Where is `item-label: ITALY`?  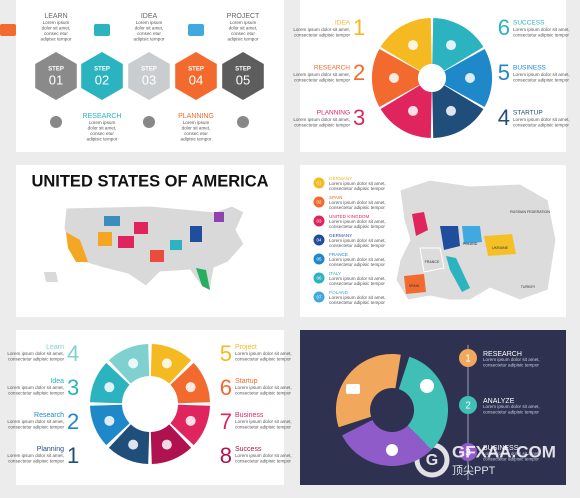 item-label: ITALY is located at coordinates (335, 273).